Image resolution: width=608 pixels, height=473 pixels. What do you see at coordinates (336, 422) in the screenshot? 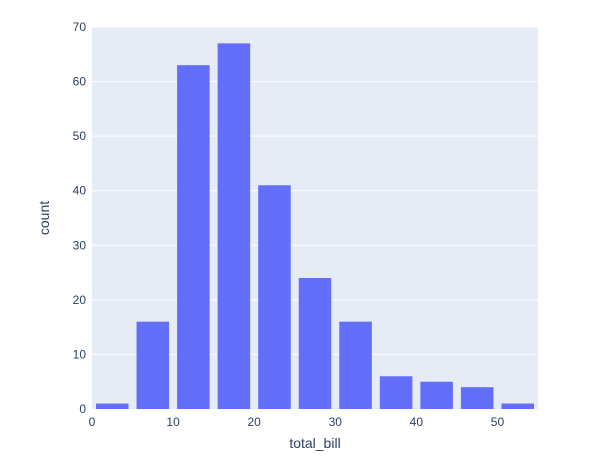
I see `x-tick-label: 30` at bounding box center [336, 422].